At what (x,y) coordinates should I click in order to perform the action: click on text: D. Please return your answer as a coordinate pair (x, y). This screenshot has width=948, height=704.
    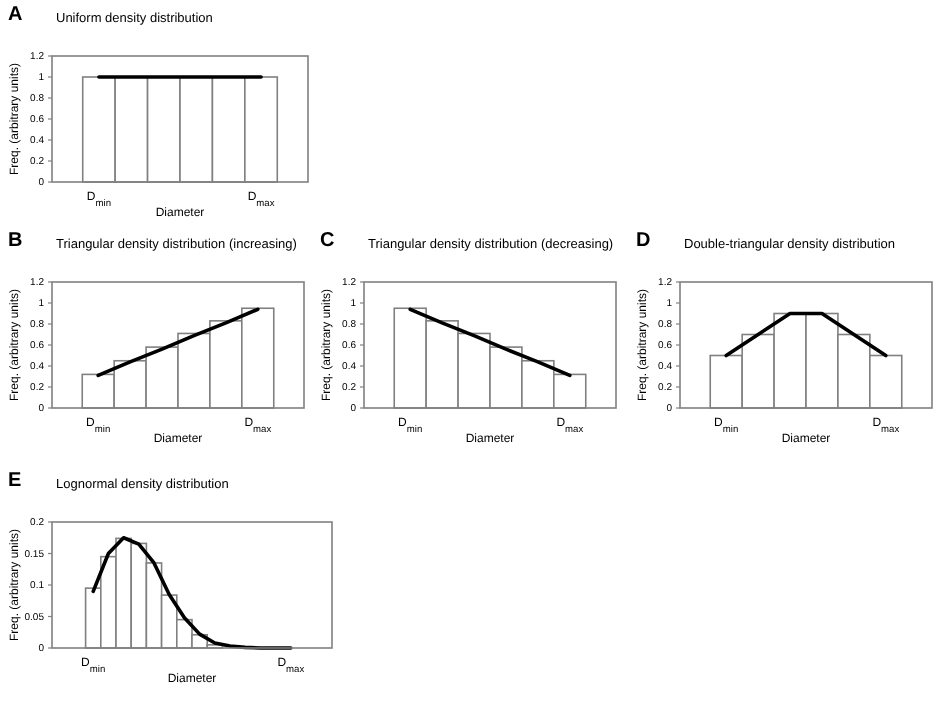
    Looking at the image, I should click on (643, 241).